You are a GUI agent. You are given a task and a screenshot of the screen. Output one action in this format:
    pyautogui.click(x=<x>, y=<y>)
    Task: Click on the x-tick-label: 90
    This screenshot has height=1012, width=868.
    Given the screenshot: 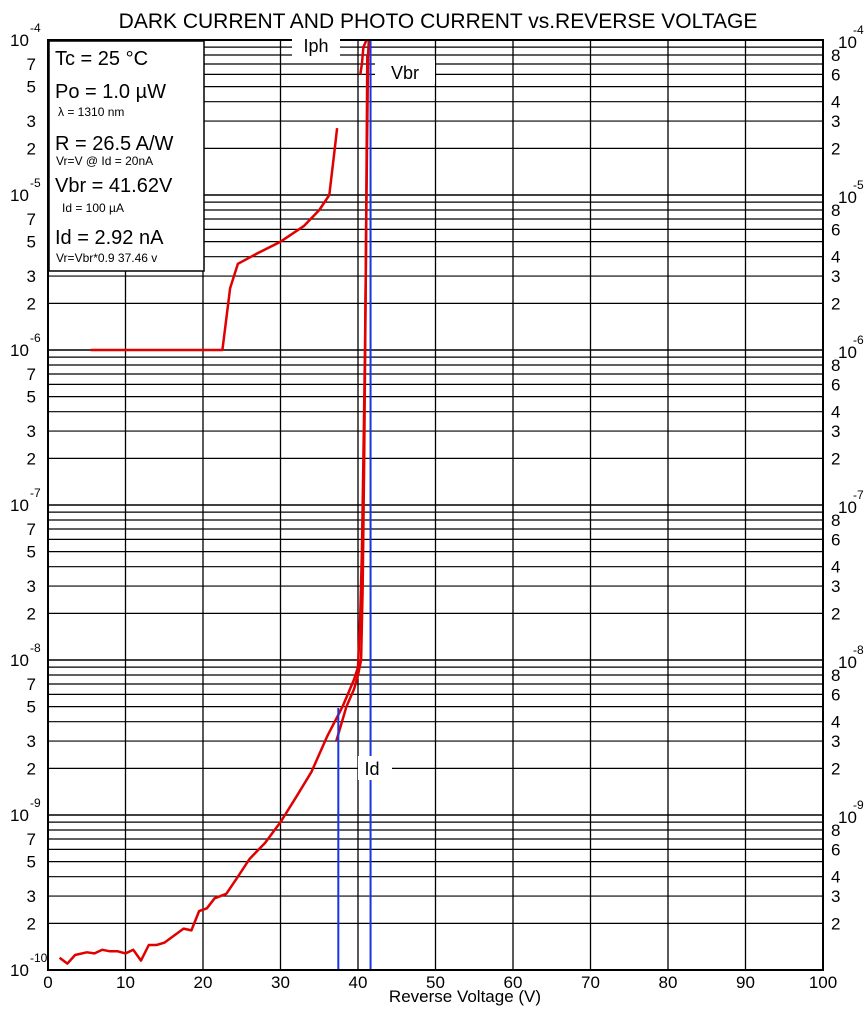 What is the action you would take?
    pyautogui.click(x=745, y=982)
    